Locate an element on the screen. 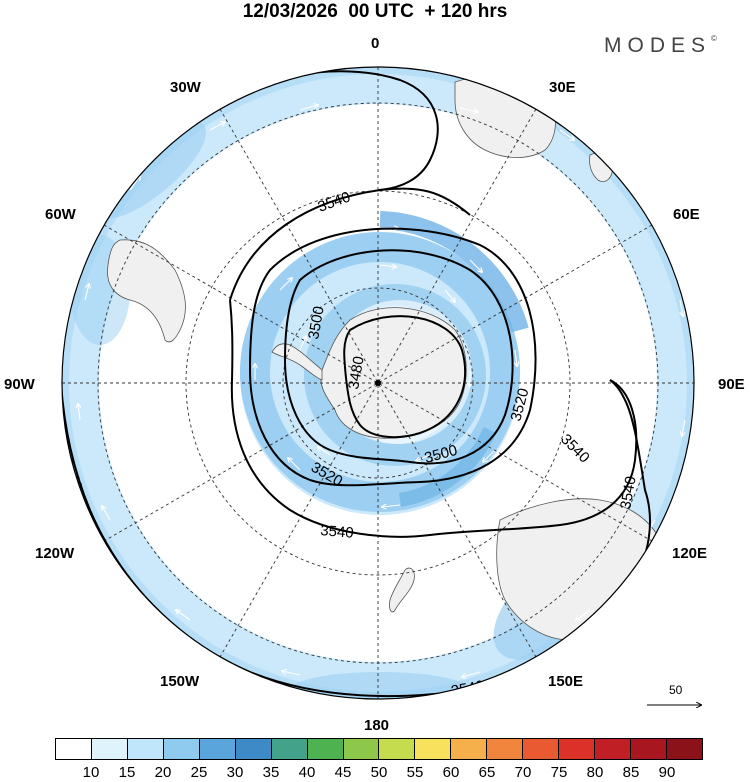 This screenshot has width=750, height=782. modes-logo: MODES© is located at coordinates (660, 46).